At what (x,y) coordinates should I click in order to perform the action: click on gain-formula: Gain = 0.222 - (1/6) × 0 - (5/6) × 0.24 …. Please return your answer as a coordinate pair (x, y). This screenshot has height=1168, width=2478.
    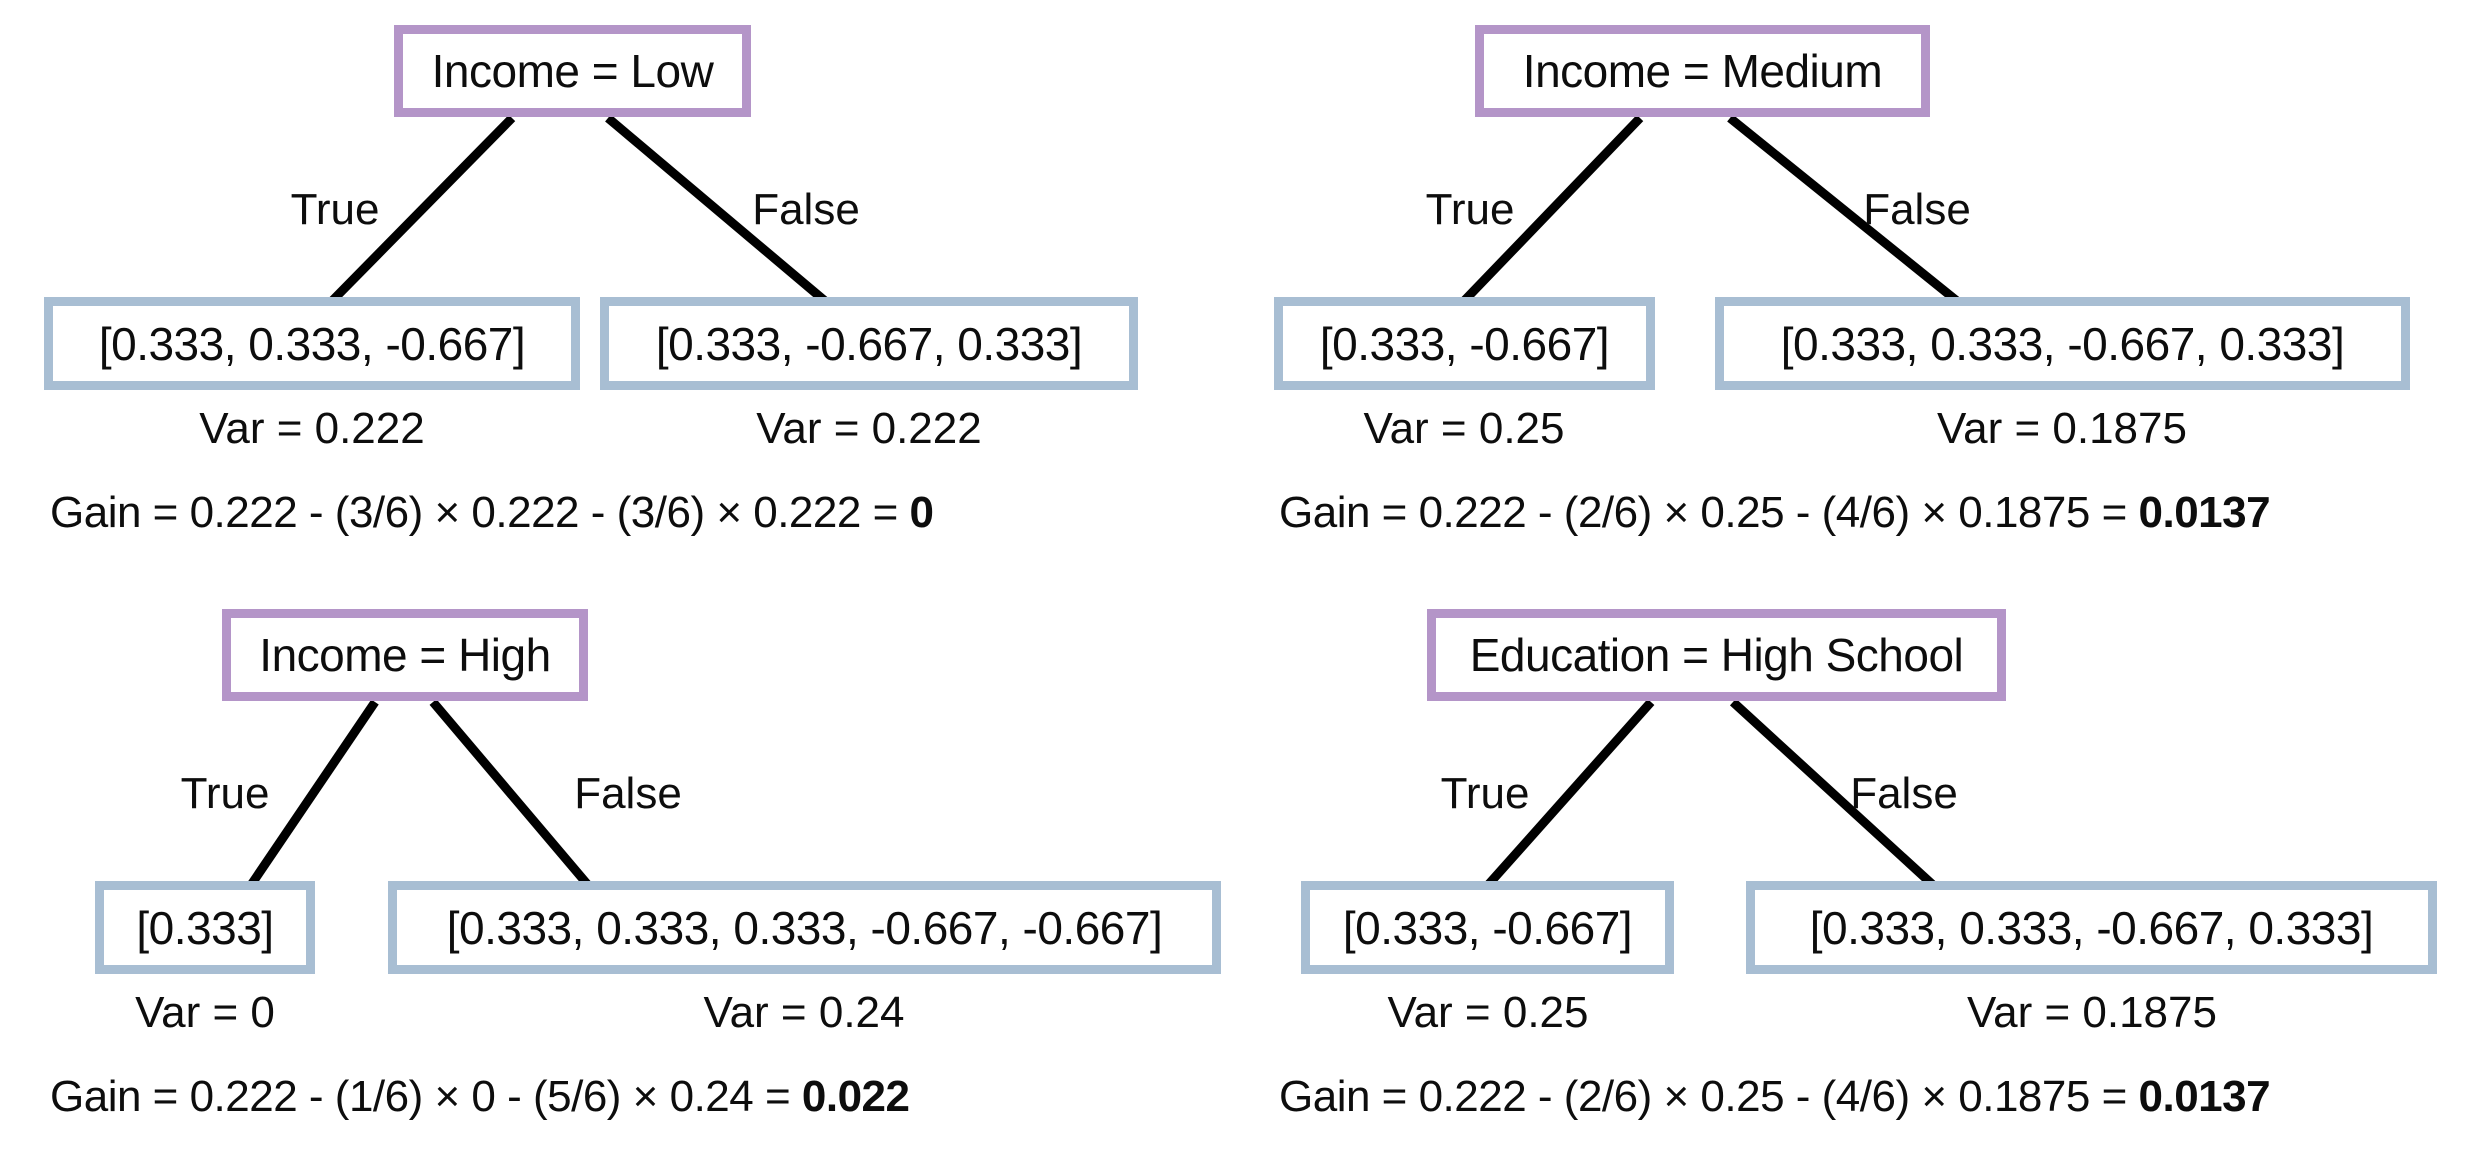
    Looking at the image, I should click on (480, 1097).